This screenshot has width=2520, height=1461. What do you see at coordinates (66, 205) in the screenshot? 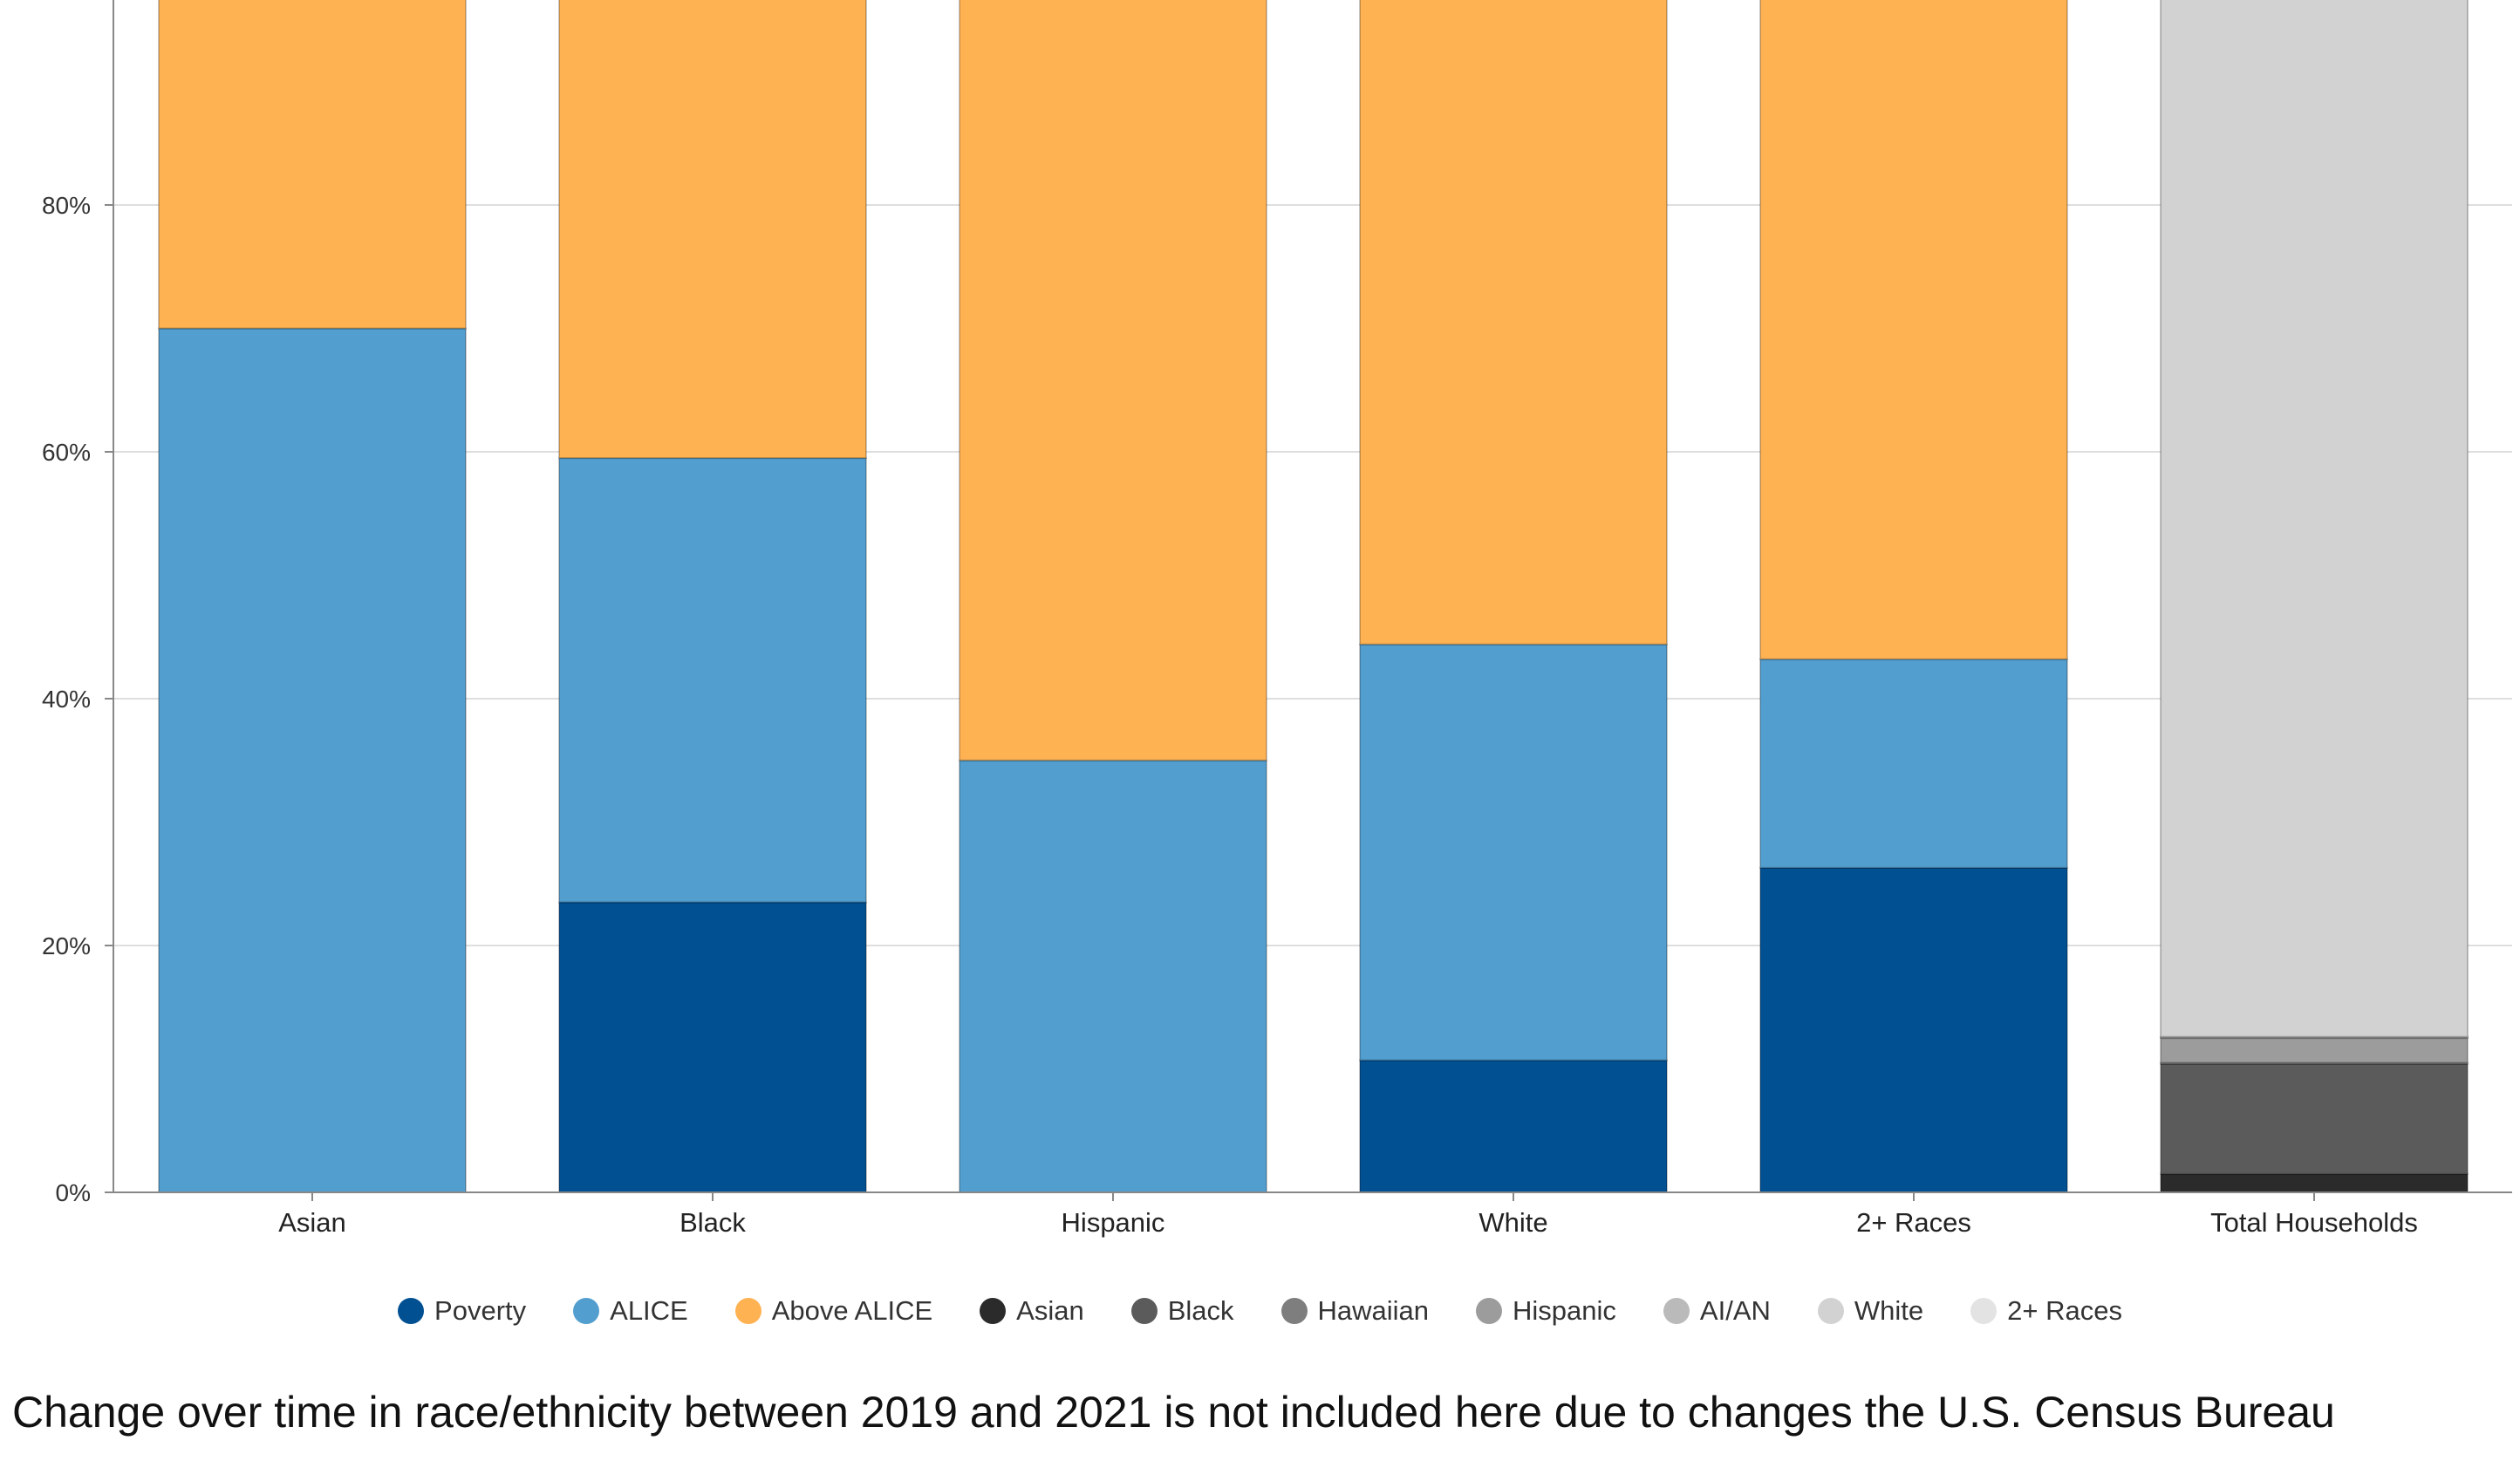
I see `y-tick-label: 80%` at bounding box center [66, 205].